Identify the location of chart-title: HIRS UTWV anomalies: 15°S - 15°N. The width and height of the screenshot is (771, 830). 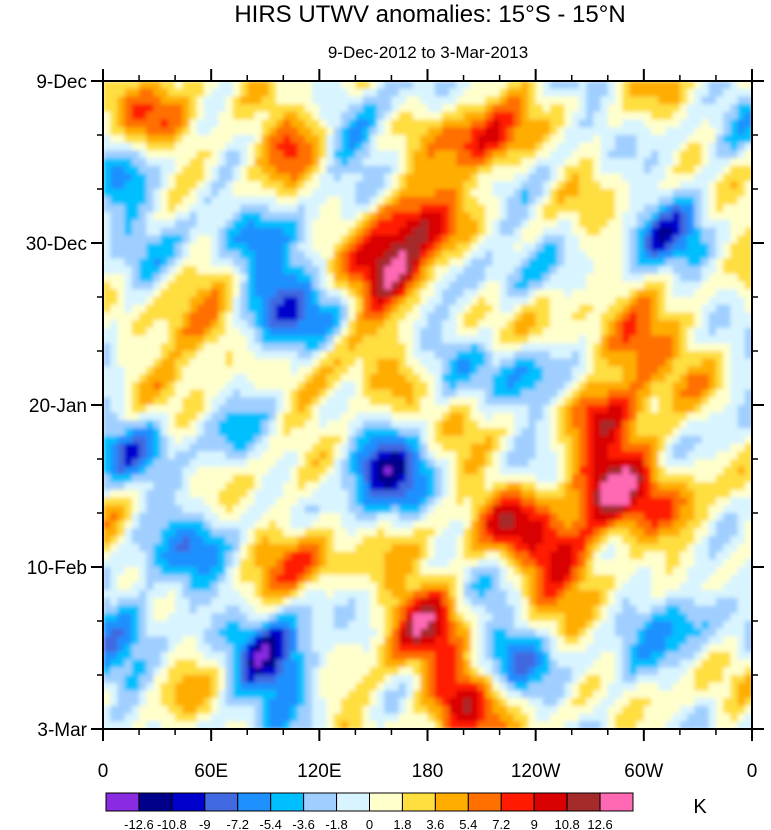
(429, 14).